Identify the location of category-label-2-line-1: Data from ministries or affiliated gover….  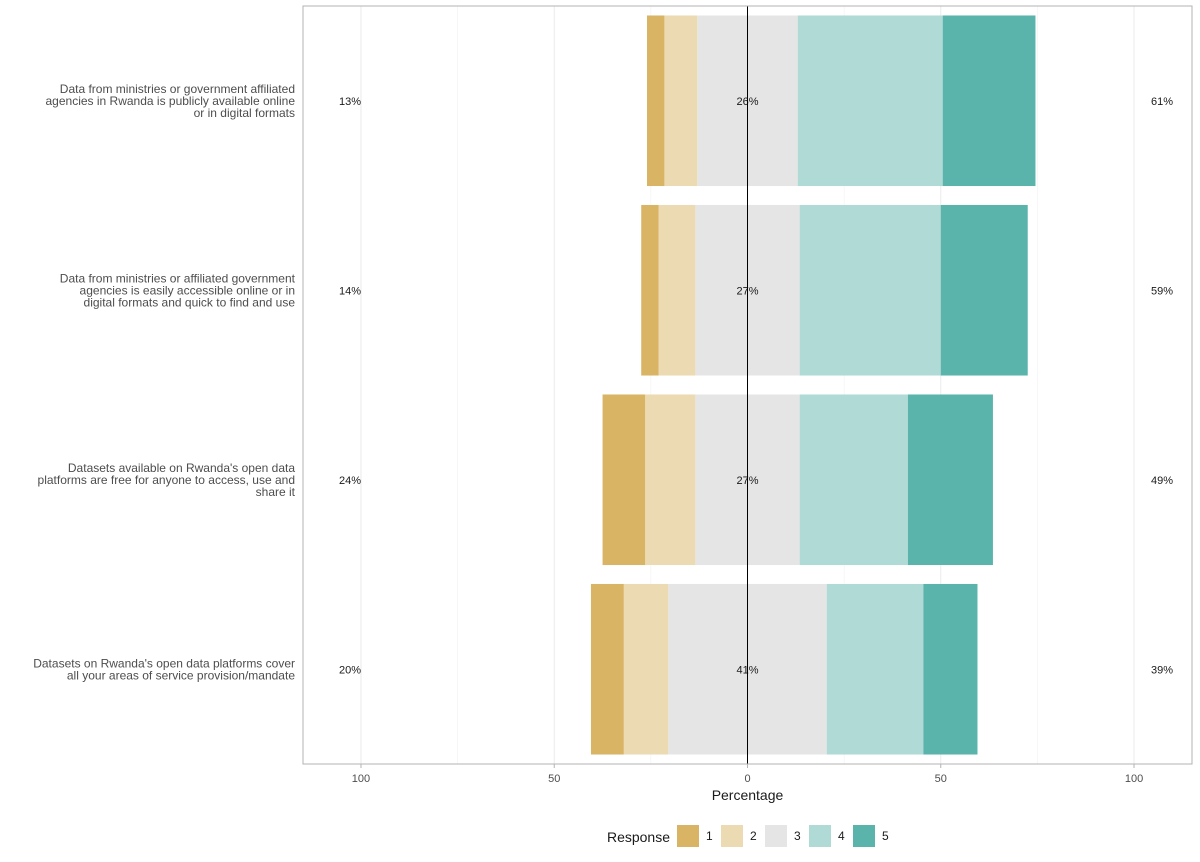
(178, 278).